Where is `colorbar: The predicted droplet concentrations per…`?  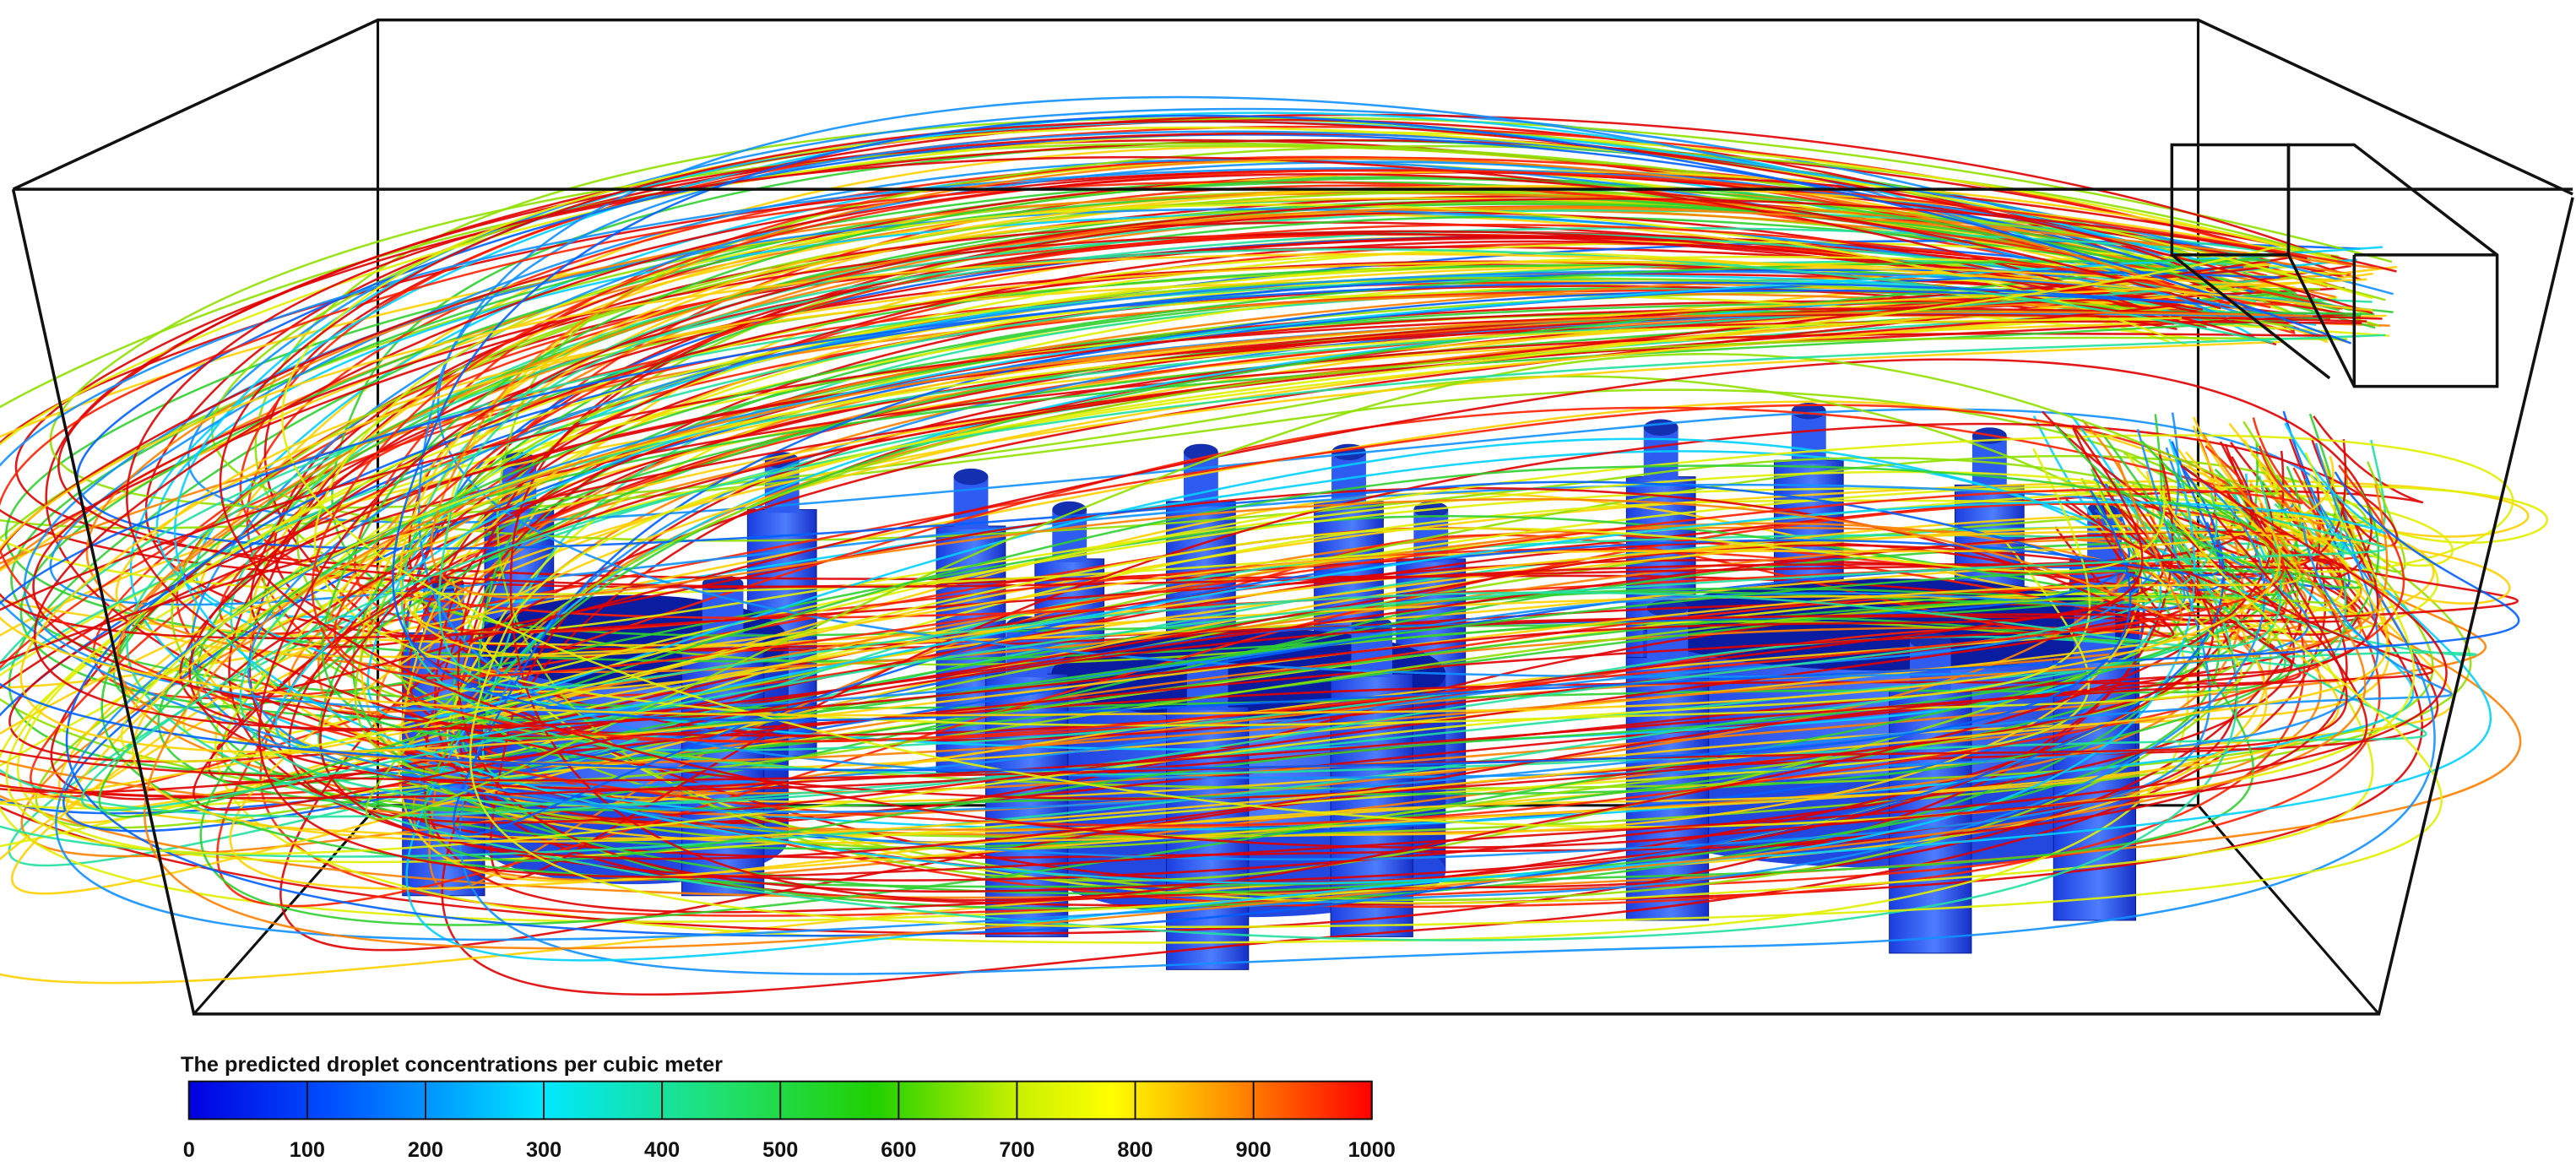 colorbar: The predicted droplet concentrations per… is located at coordinates (789, 1107).